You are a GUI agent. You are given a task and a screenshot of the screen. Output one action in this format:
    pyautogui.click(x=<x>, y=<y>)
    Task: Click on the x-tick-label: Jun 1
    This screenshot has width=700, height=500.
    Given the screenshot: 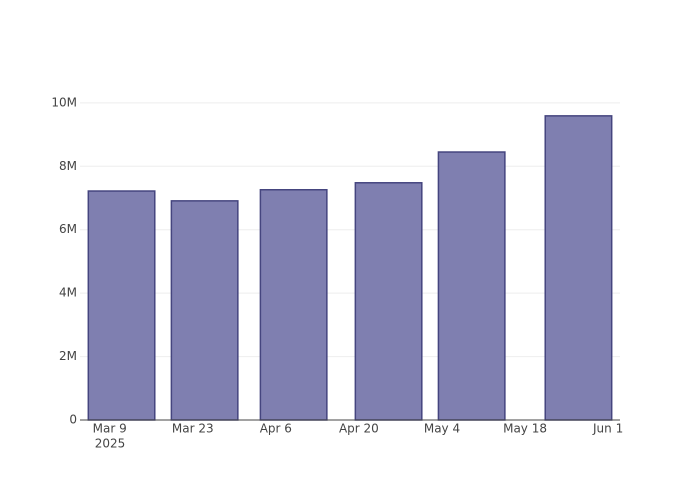 What is the action you would take?
    pyautogui.click(x=607, y=429)
    